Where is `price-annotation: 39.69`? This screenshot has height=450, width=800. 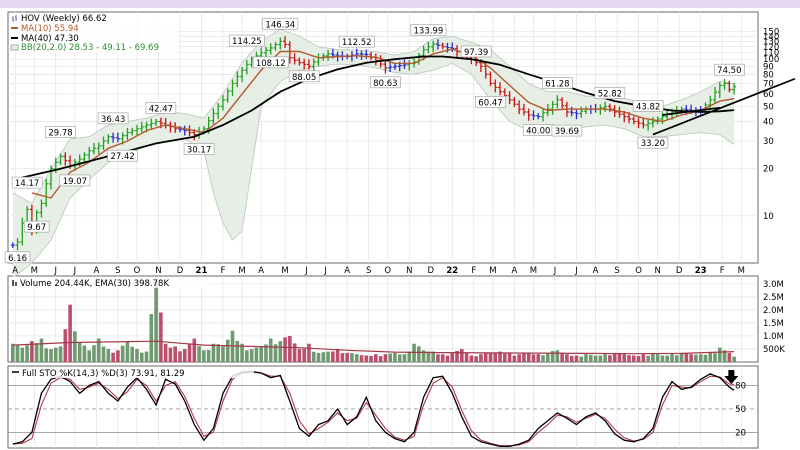 price-annotation: 39.69 is located at coordinates (567, 130).